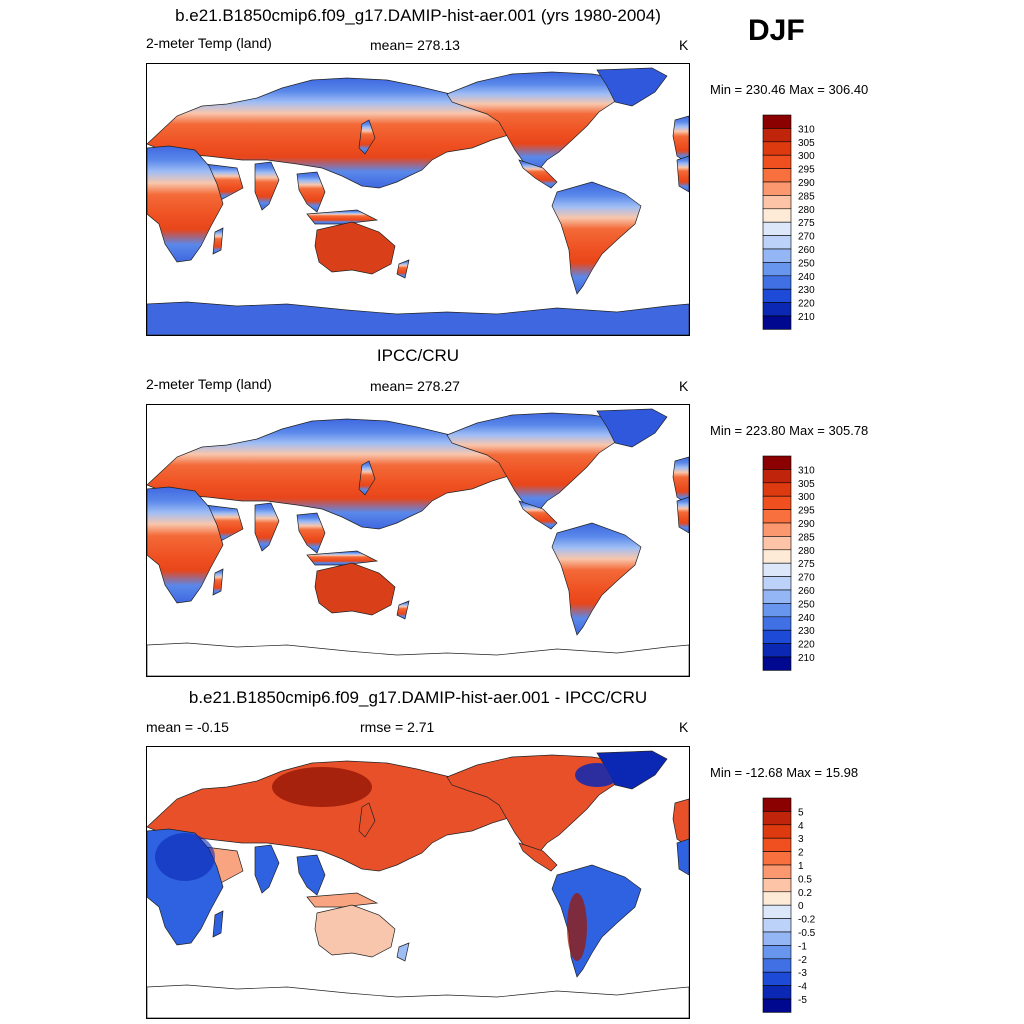 Image resolution: width=1024 pixels, height=1024 pixels. What do you see at coordinates (682, 174) in the screenshot?
I see `landmass-africa_r` at bounding box center [682, 174].